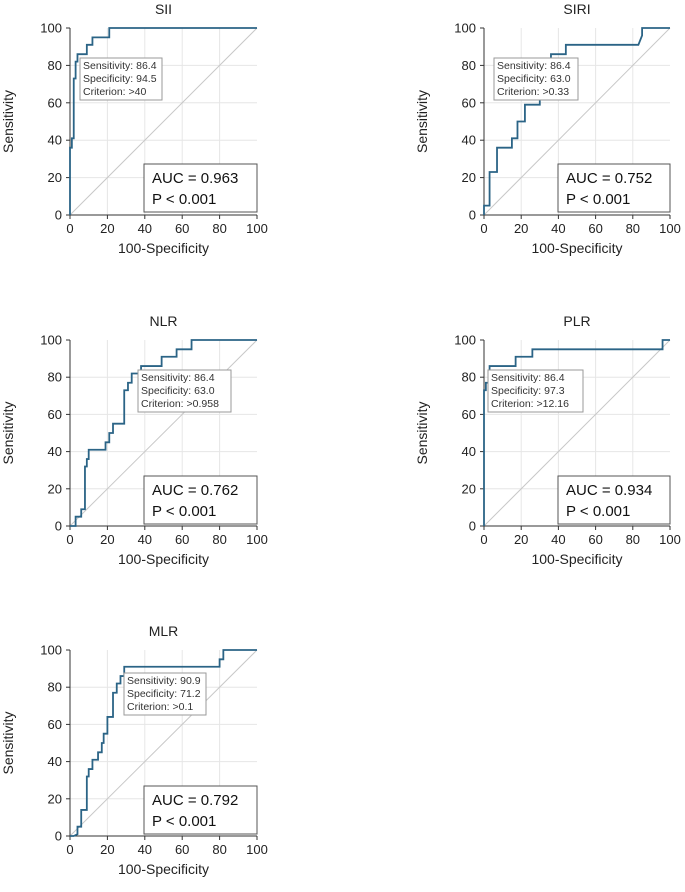  What do you see at coordinates (576, 9) in the screenshot?
I see `chart-title: SIRI` at bounding box center [576, 9].